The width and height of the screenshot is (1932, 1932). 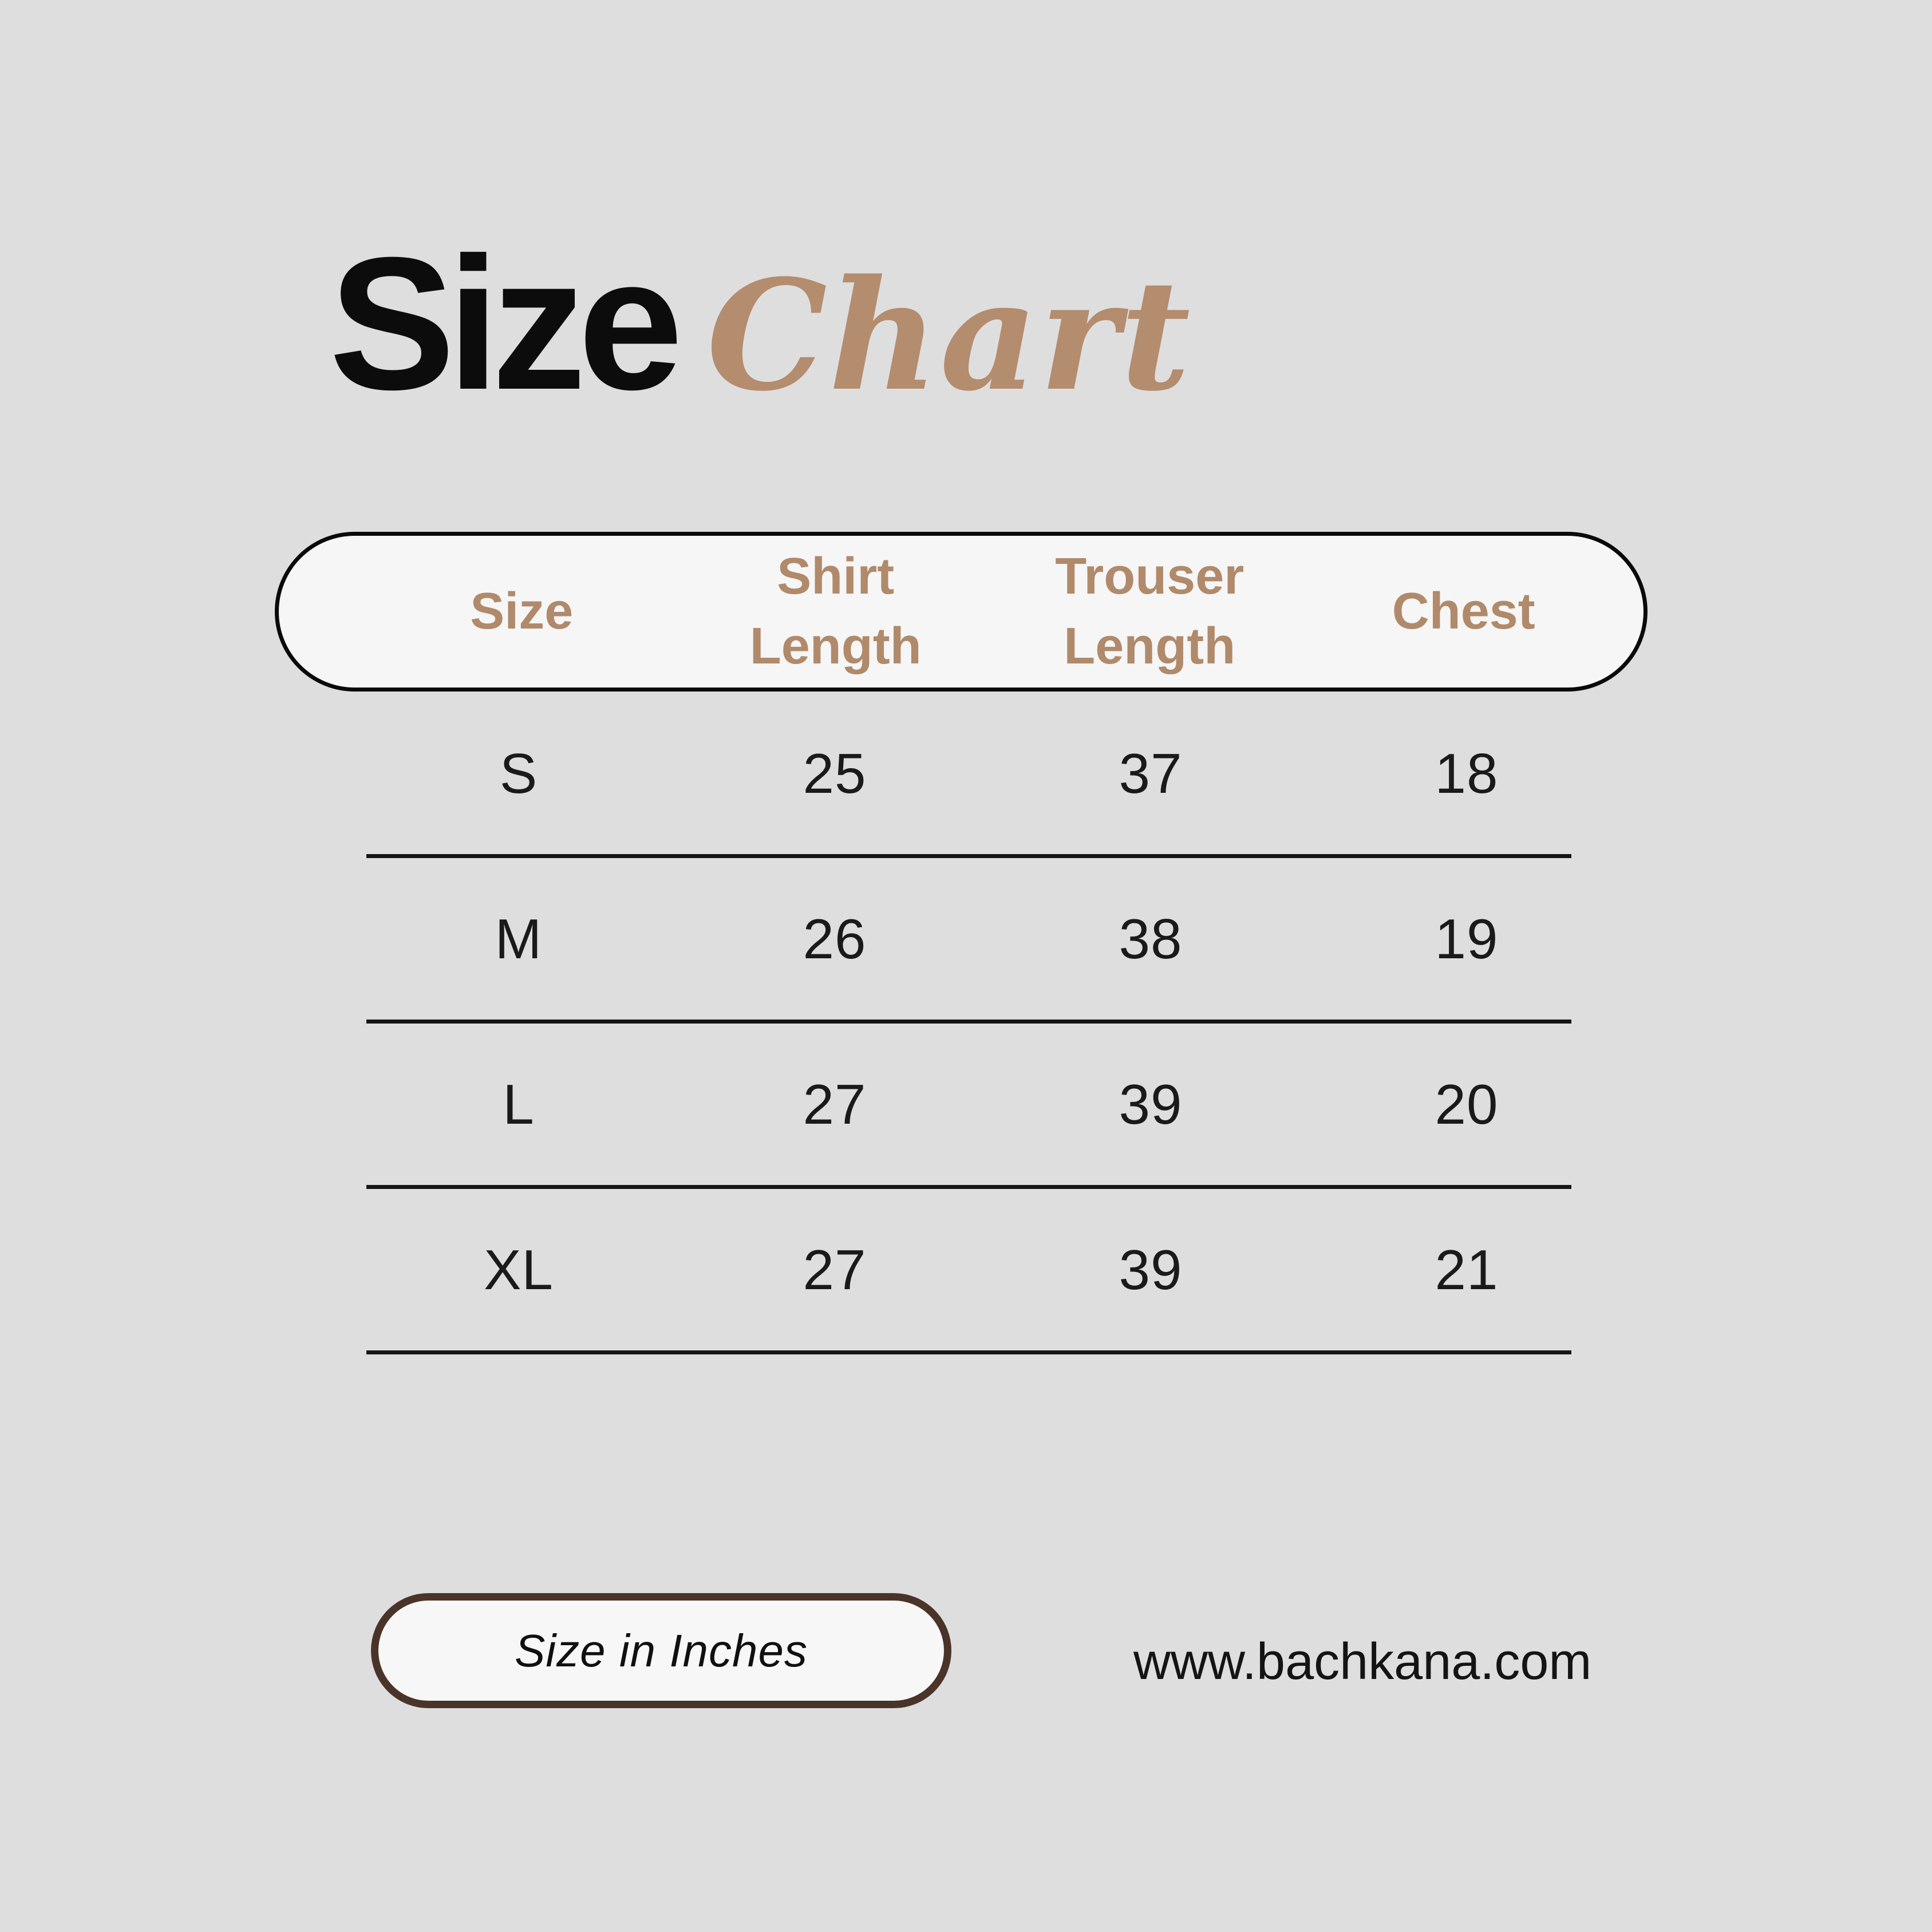 I want to click on table-row-xl: XL 27 39 21, so click(x=961, y=1269).